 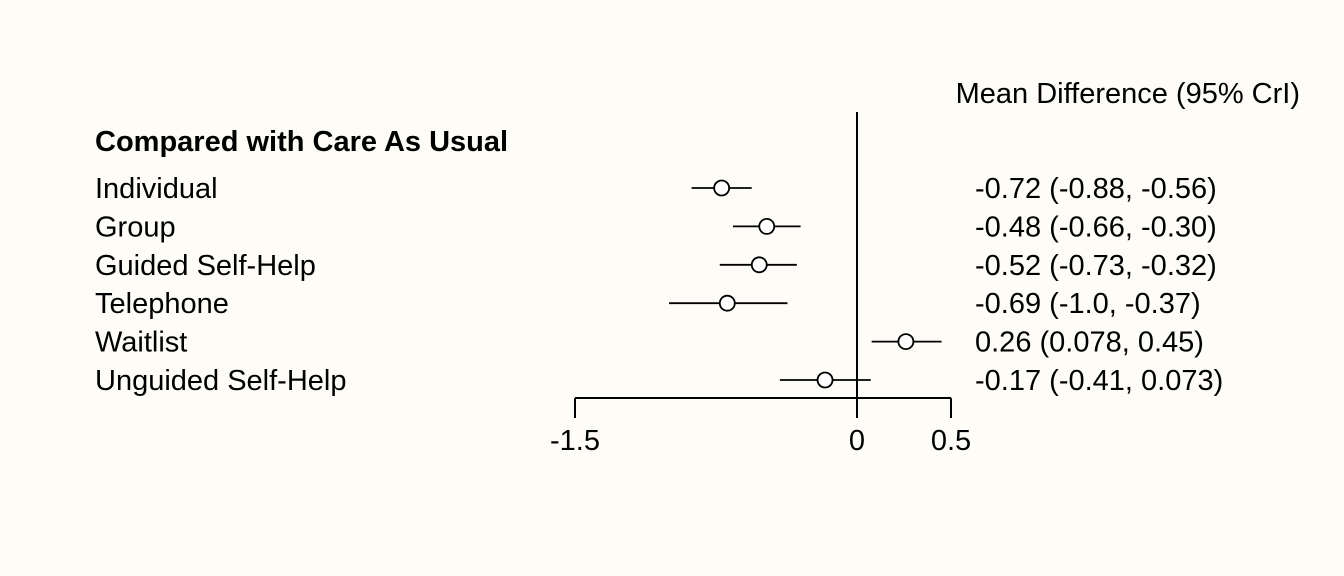 I want to click on row-label: Unguided Self-Help, so click(x=220, y=381).